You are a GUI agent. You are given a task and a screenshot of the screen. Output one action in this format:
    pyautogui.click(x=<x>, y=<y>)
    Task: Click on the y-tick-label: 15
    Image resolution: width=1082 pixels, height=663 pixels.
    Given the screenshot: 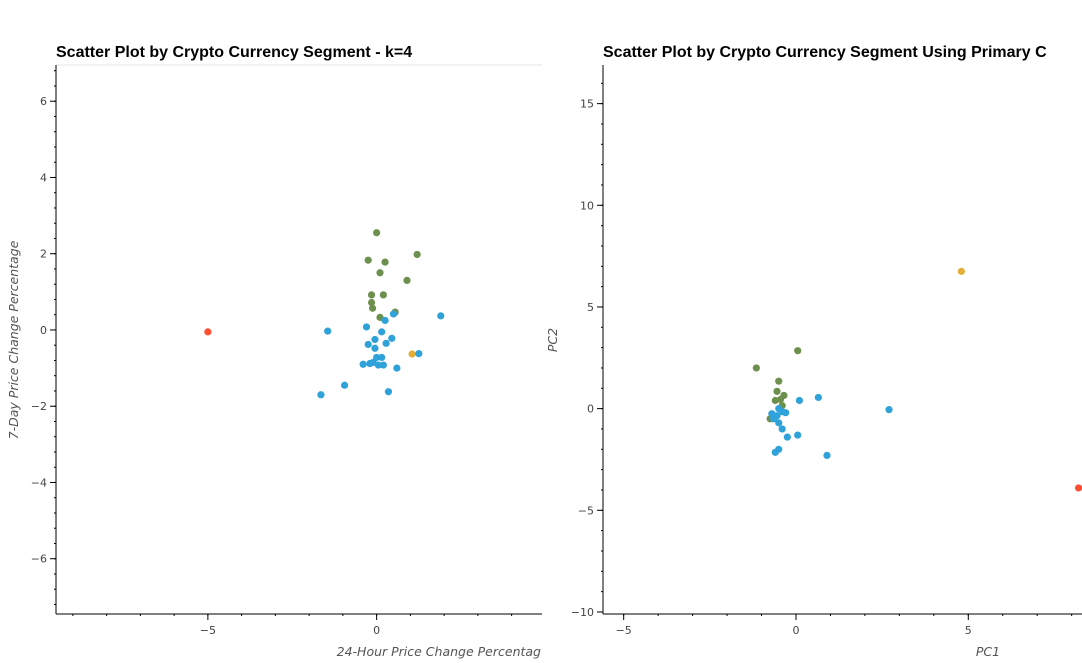 What is the action you would take?
    pyautogui.click(x=587, y=104)
    